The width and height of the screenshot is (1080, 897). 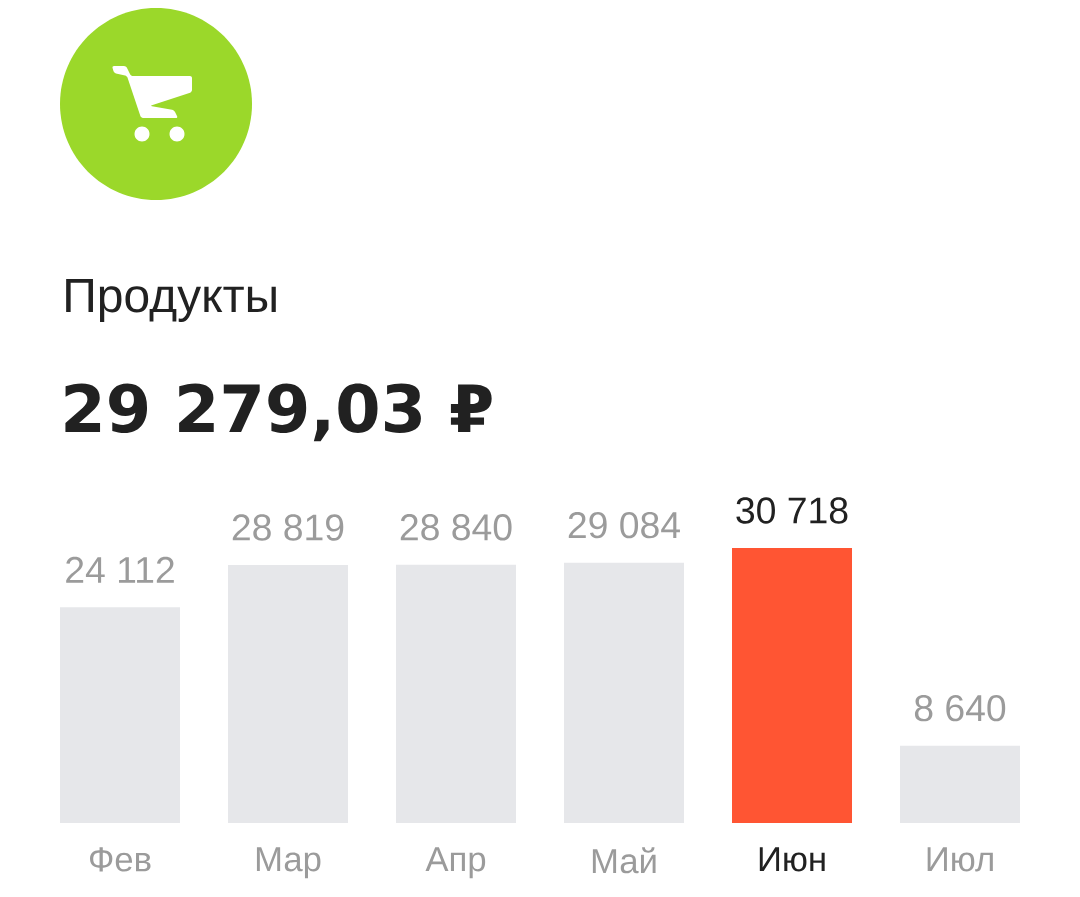 I want to click on x-tick-label: Июн, so click(x=792, y=859).